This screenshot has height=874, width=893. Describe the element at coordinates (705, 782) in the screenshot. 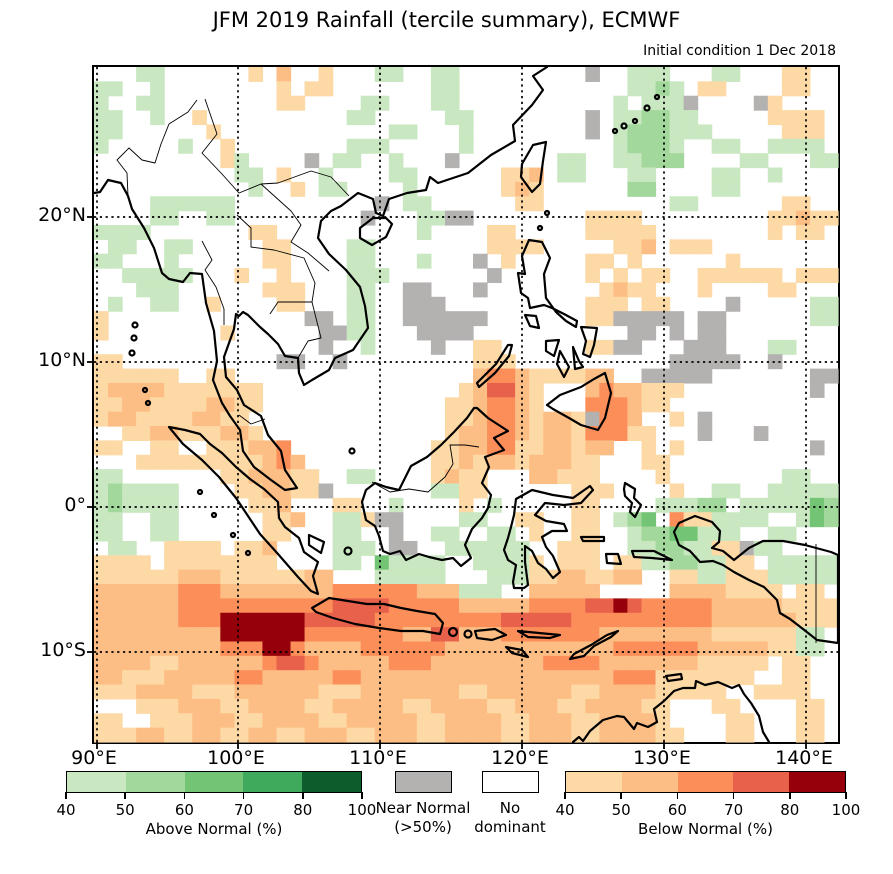

I see `below-normal-colorbar` at that location.